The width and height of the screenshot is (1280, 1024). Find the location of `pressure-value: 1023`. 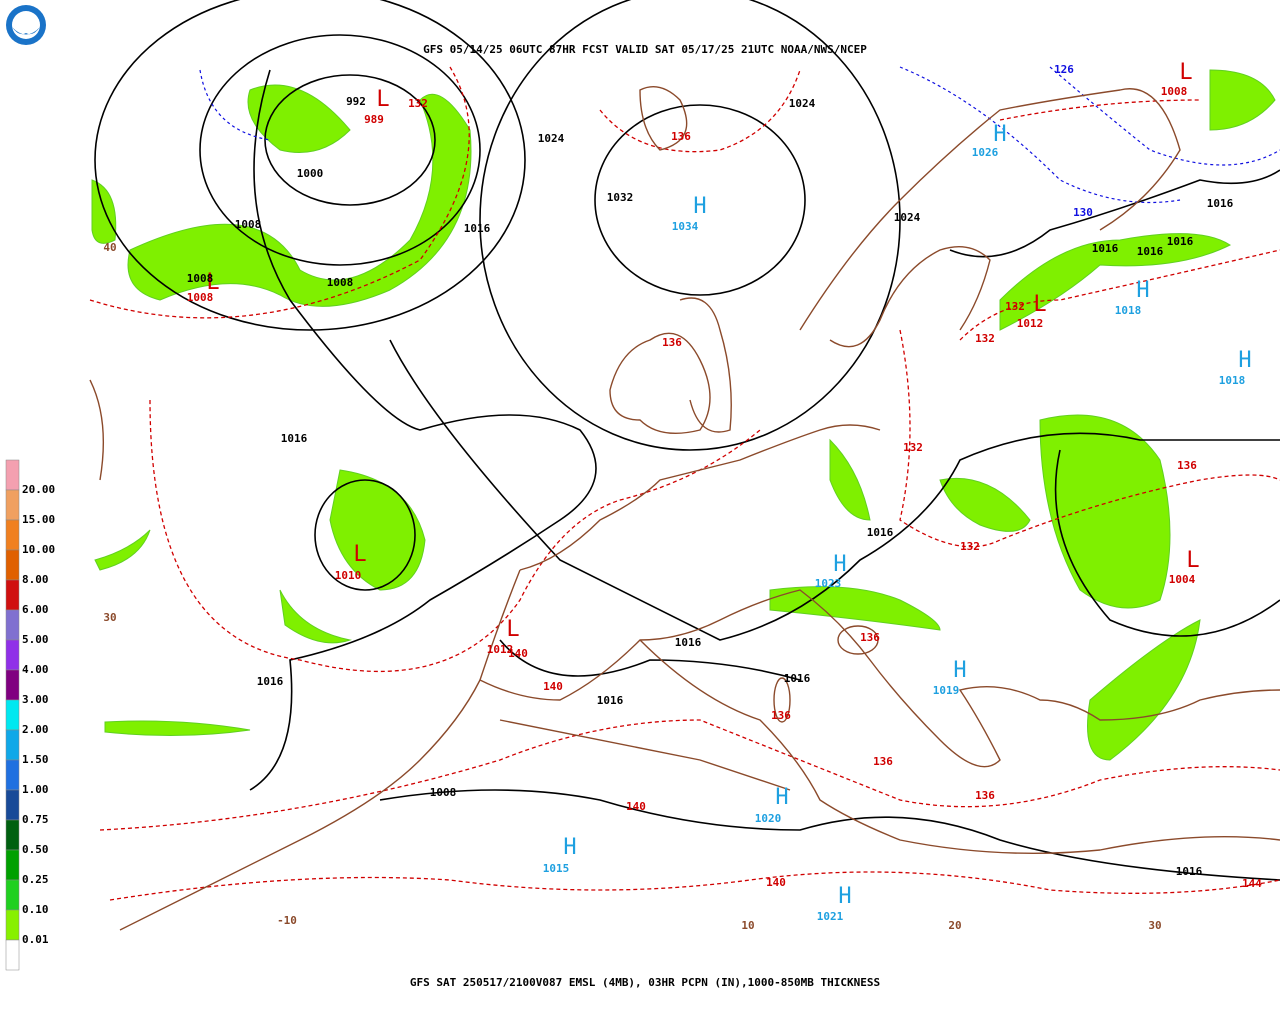

pressure-value: 1023 is located at coordinates (828, 583).